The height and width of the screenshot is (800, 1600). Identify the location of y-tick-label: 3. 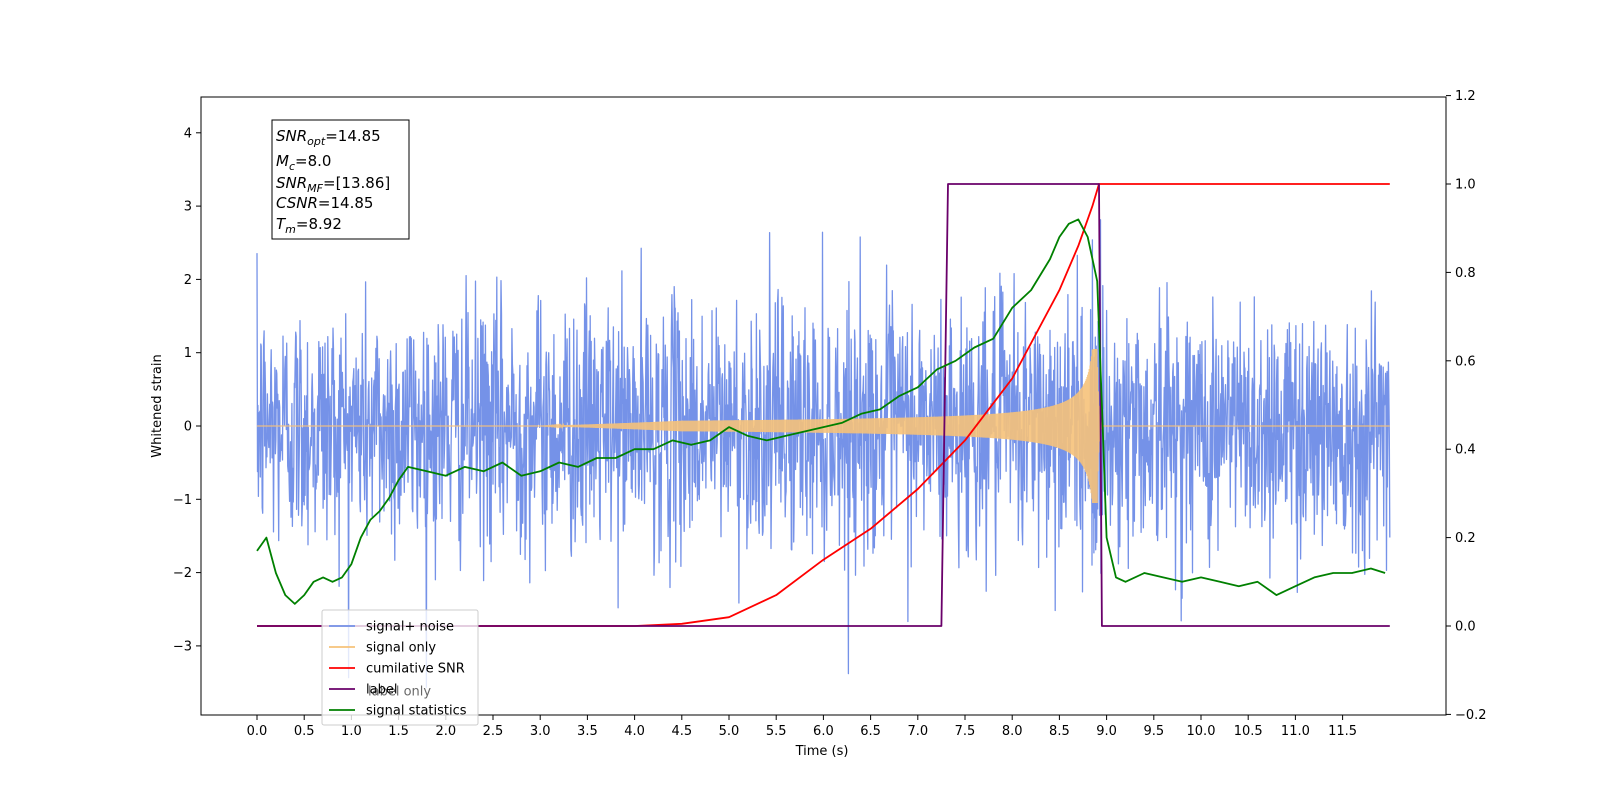
(188, 207).